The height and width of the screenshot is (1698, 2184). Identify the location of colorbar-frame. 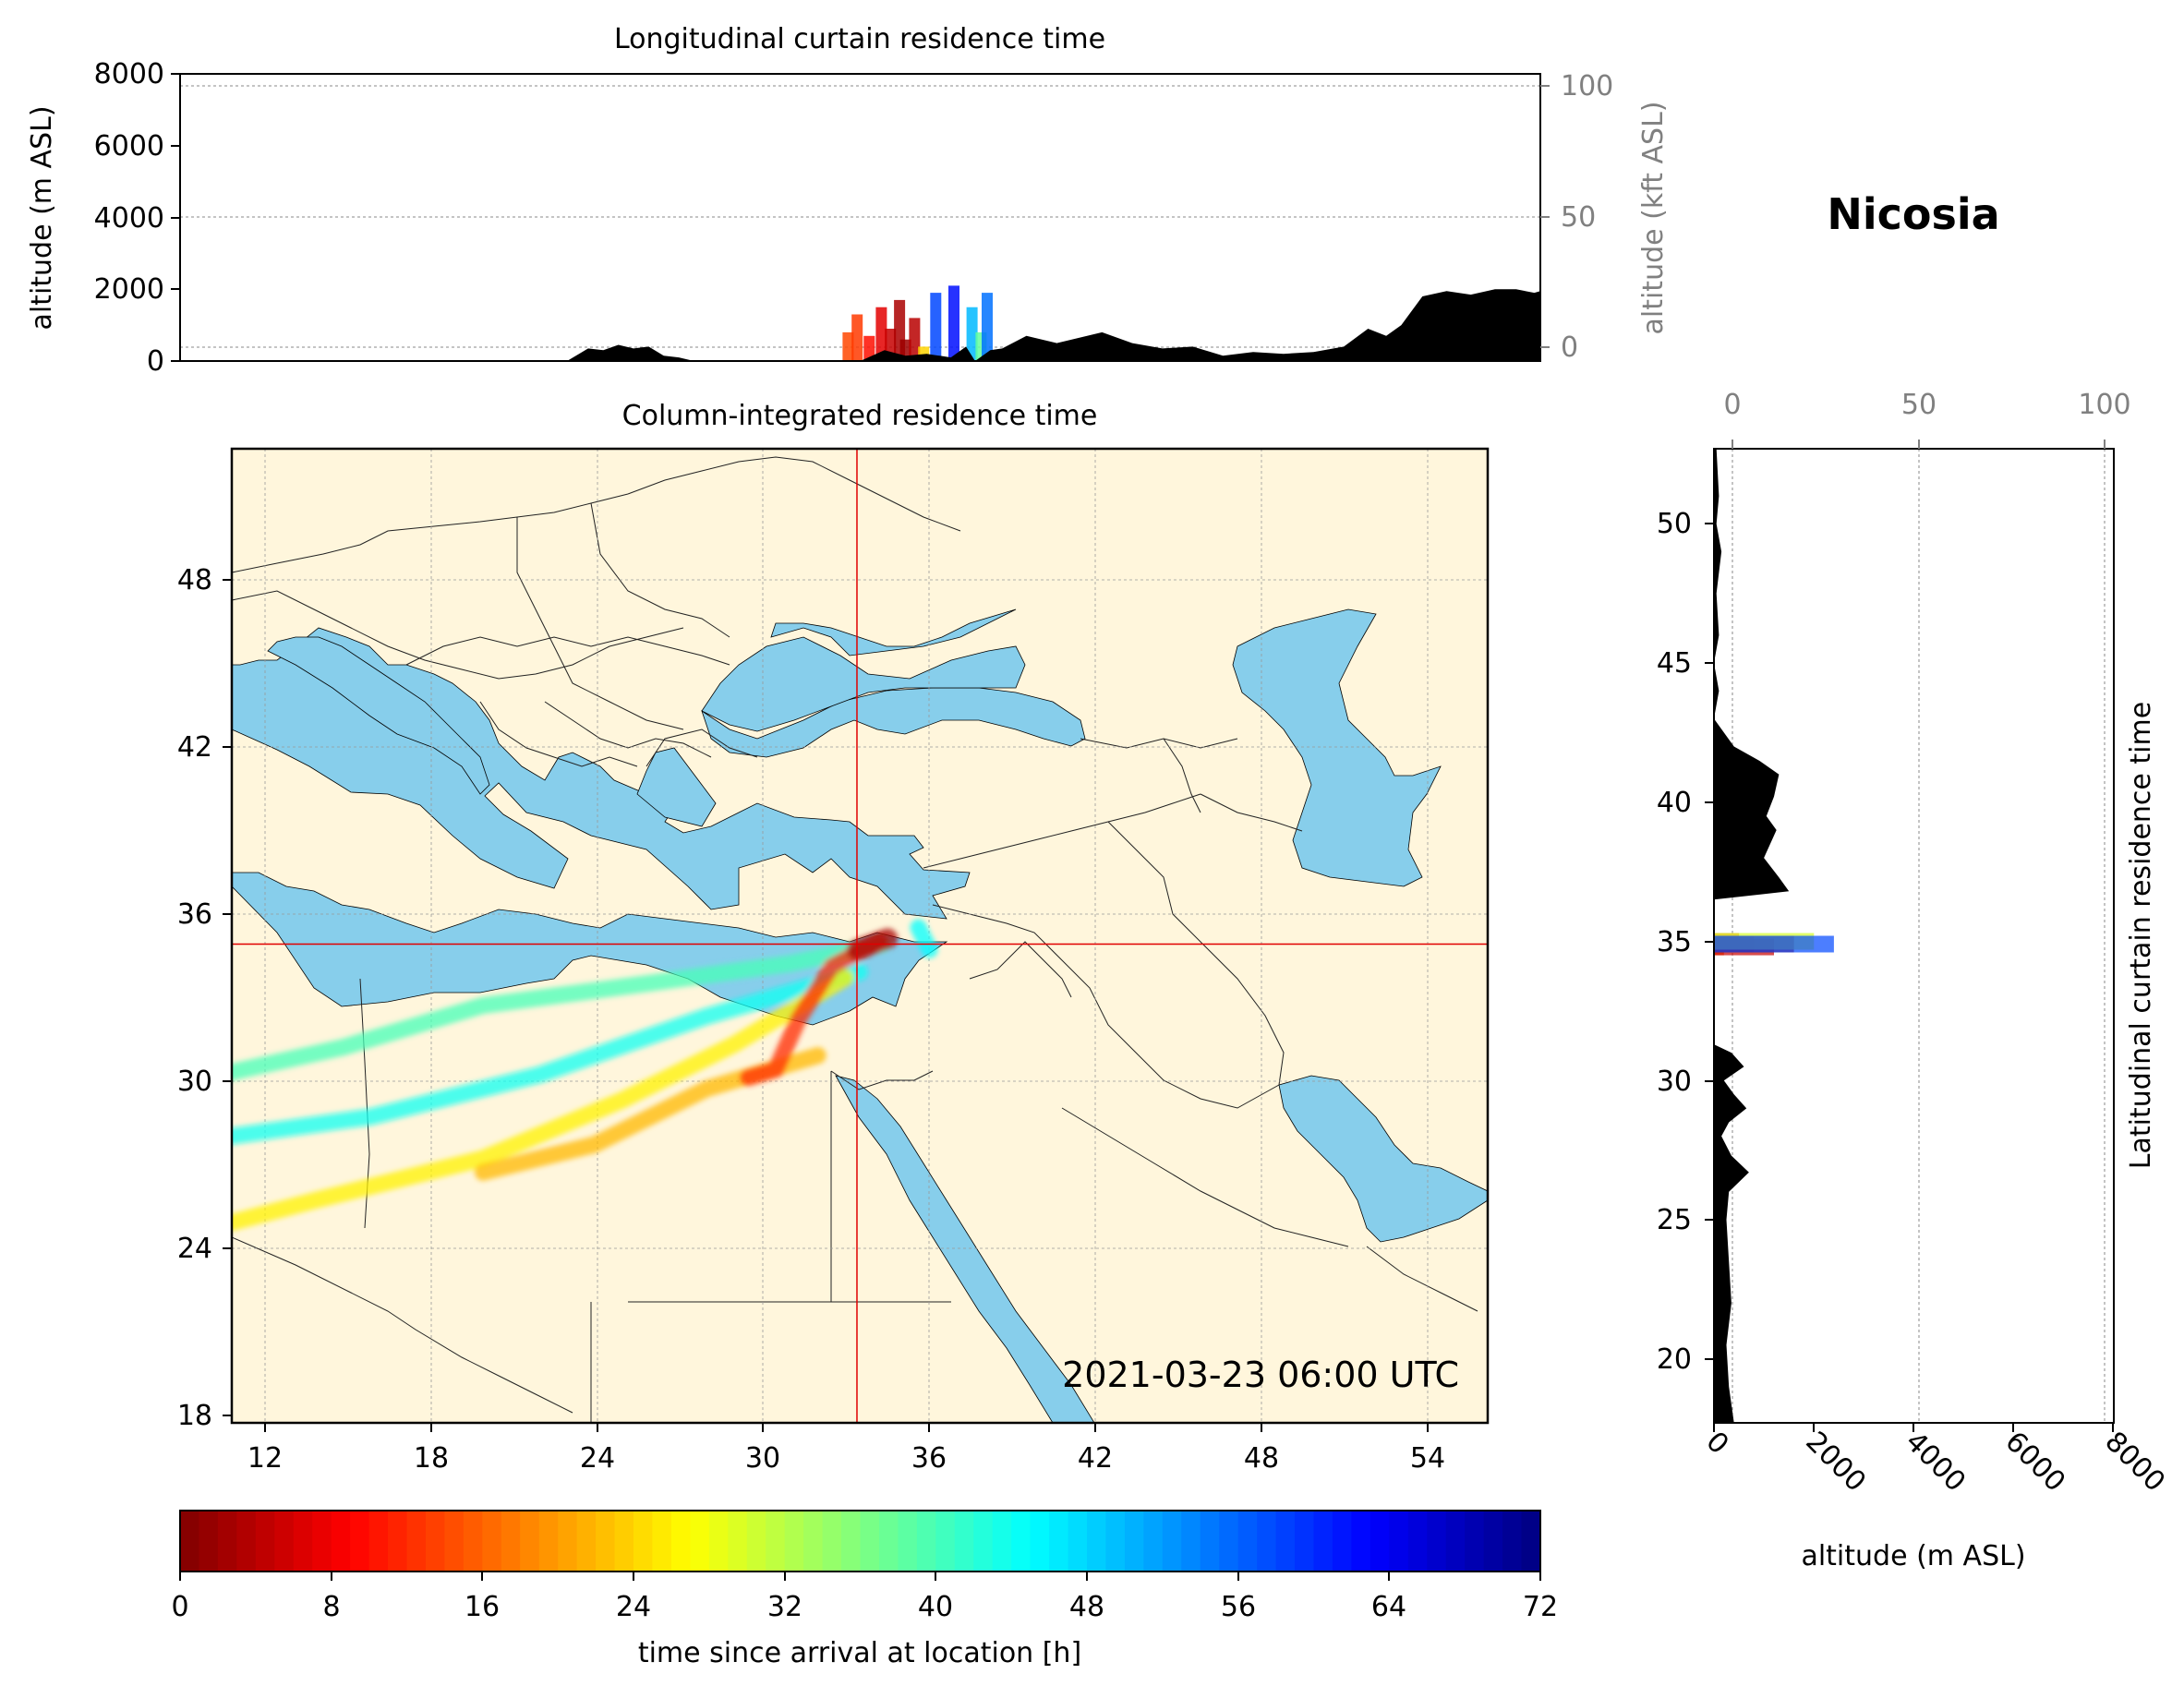
(860, 1541).